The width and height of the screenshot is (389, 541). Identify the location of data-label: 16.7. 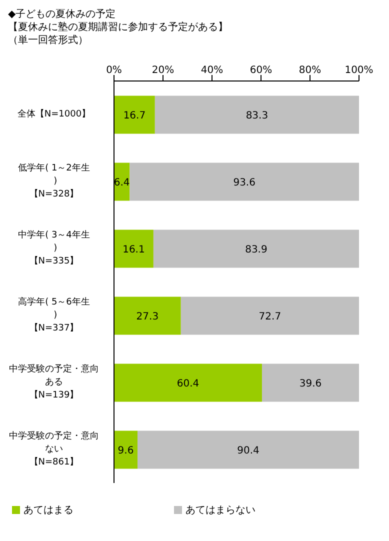
(134, 116).